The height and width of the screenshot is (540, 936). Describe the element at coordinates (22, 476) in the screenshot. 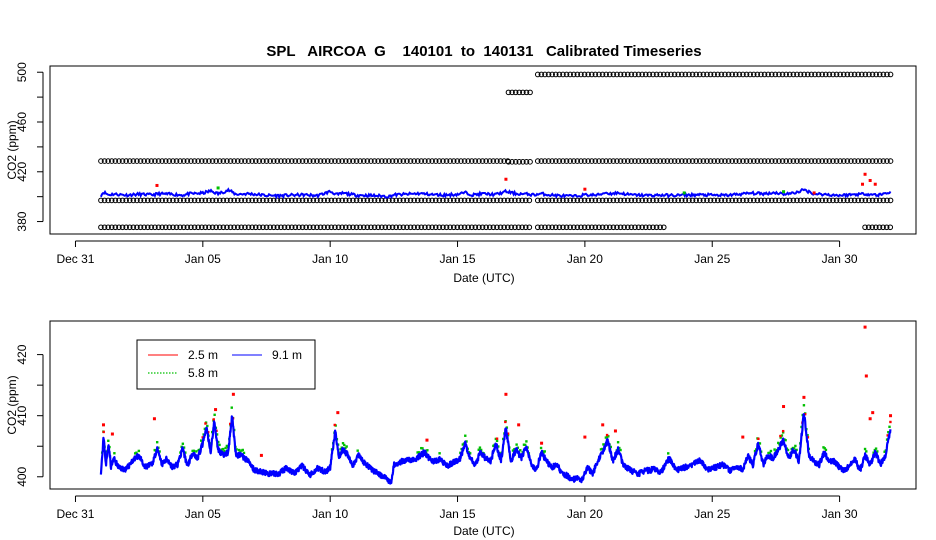

I see `bottom-y-tick-label: 400` at that location.